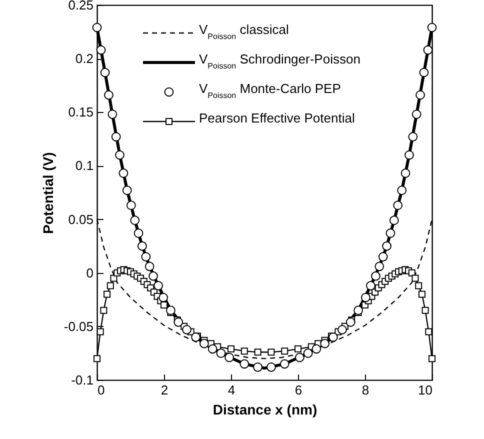  What do you see at coordinates (244, 31) in the screenshot?
I see `legend-label: V$_{Poisson}$ classical` at bounding box center [244, 31].